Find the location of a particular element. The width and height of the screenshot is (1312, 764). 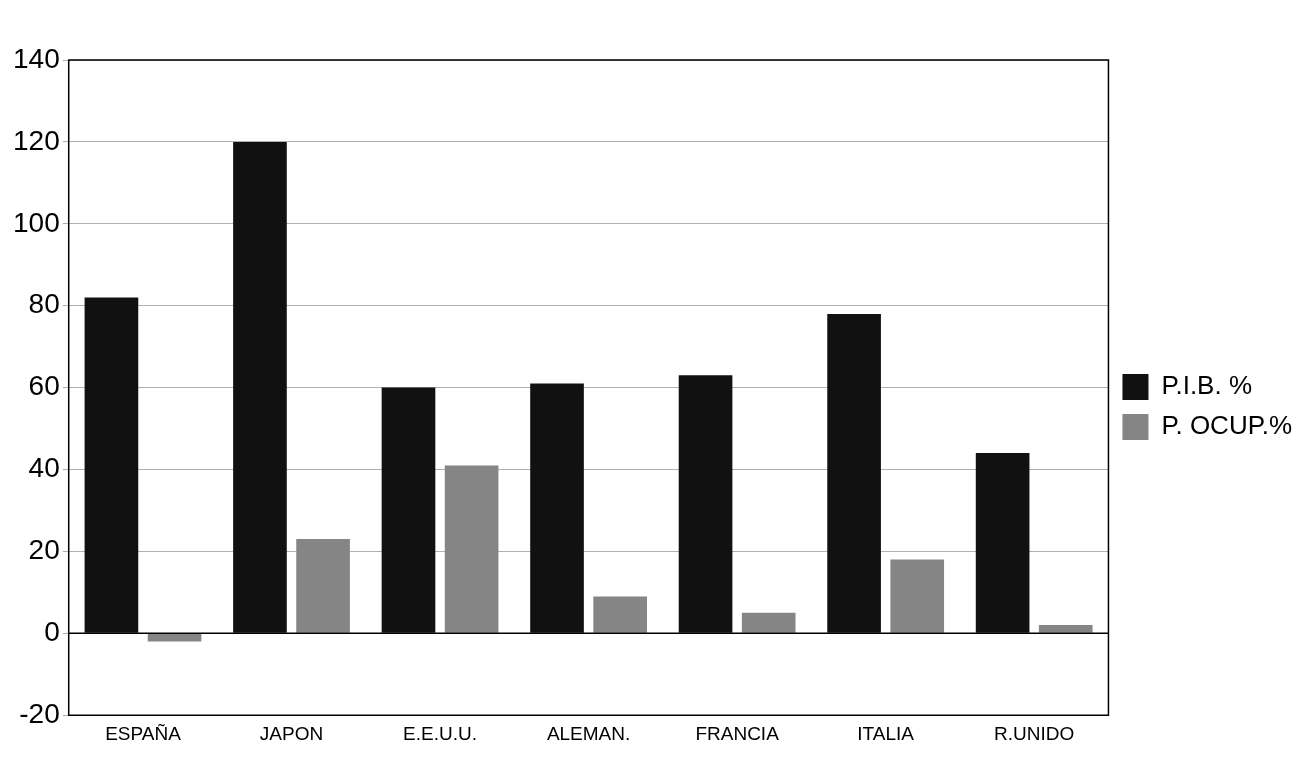

x-tick-label: ITALIA is located at coordinates (886, 733).